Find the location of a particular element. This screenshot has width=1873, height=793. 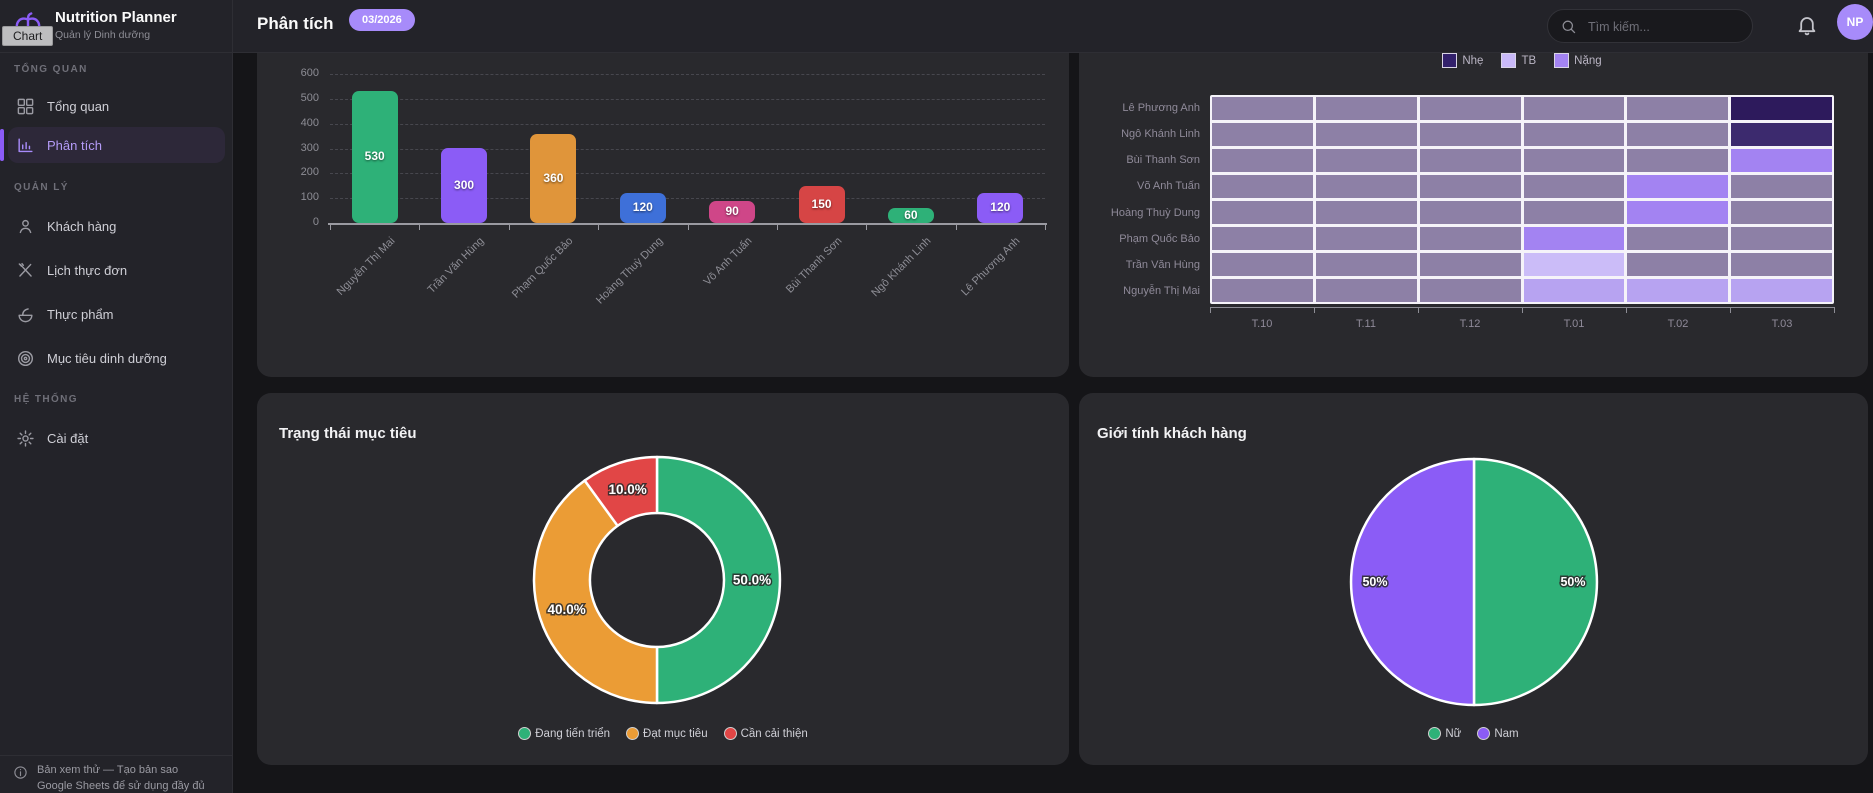

y-axis-tick-label: 400 is located at coordinates (309, 122).